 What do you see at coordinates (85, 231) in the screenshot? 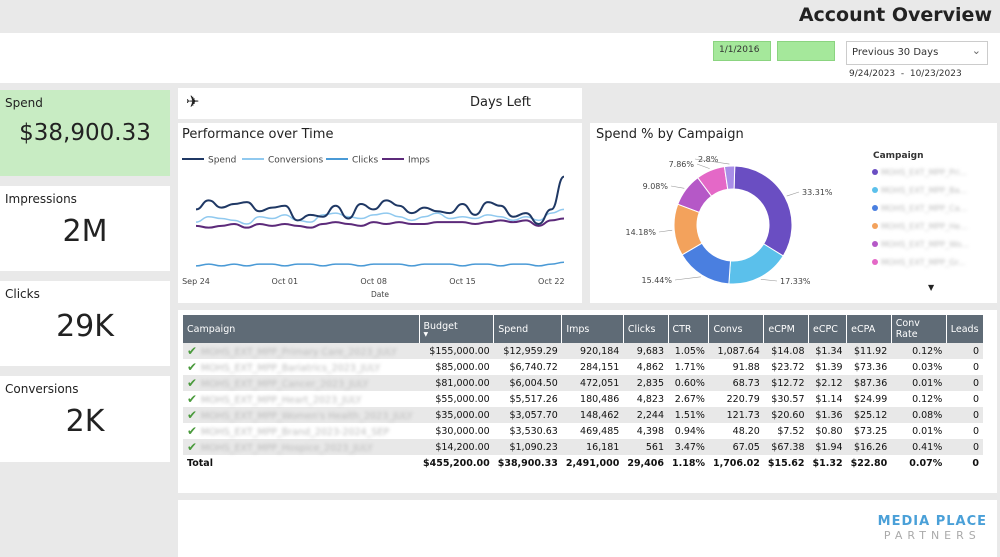
I see `kpi-value: 2M` at bounding box center [85, 231].